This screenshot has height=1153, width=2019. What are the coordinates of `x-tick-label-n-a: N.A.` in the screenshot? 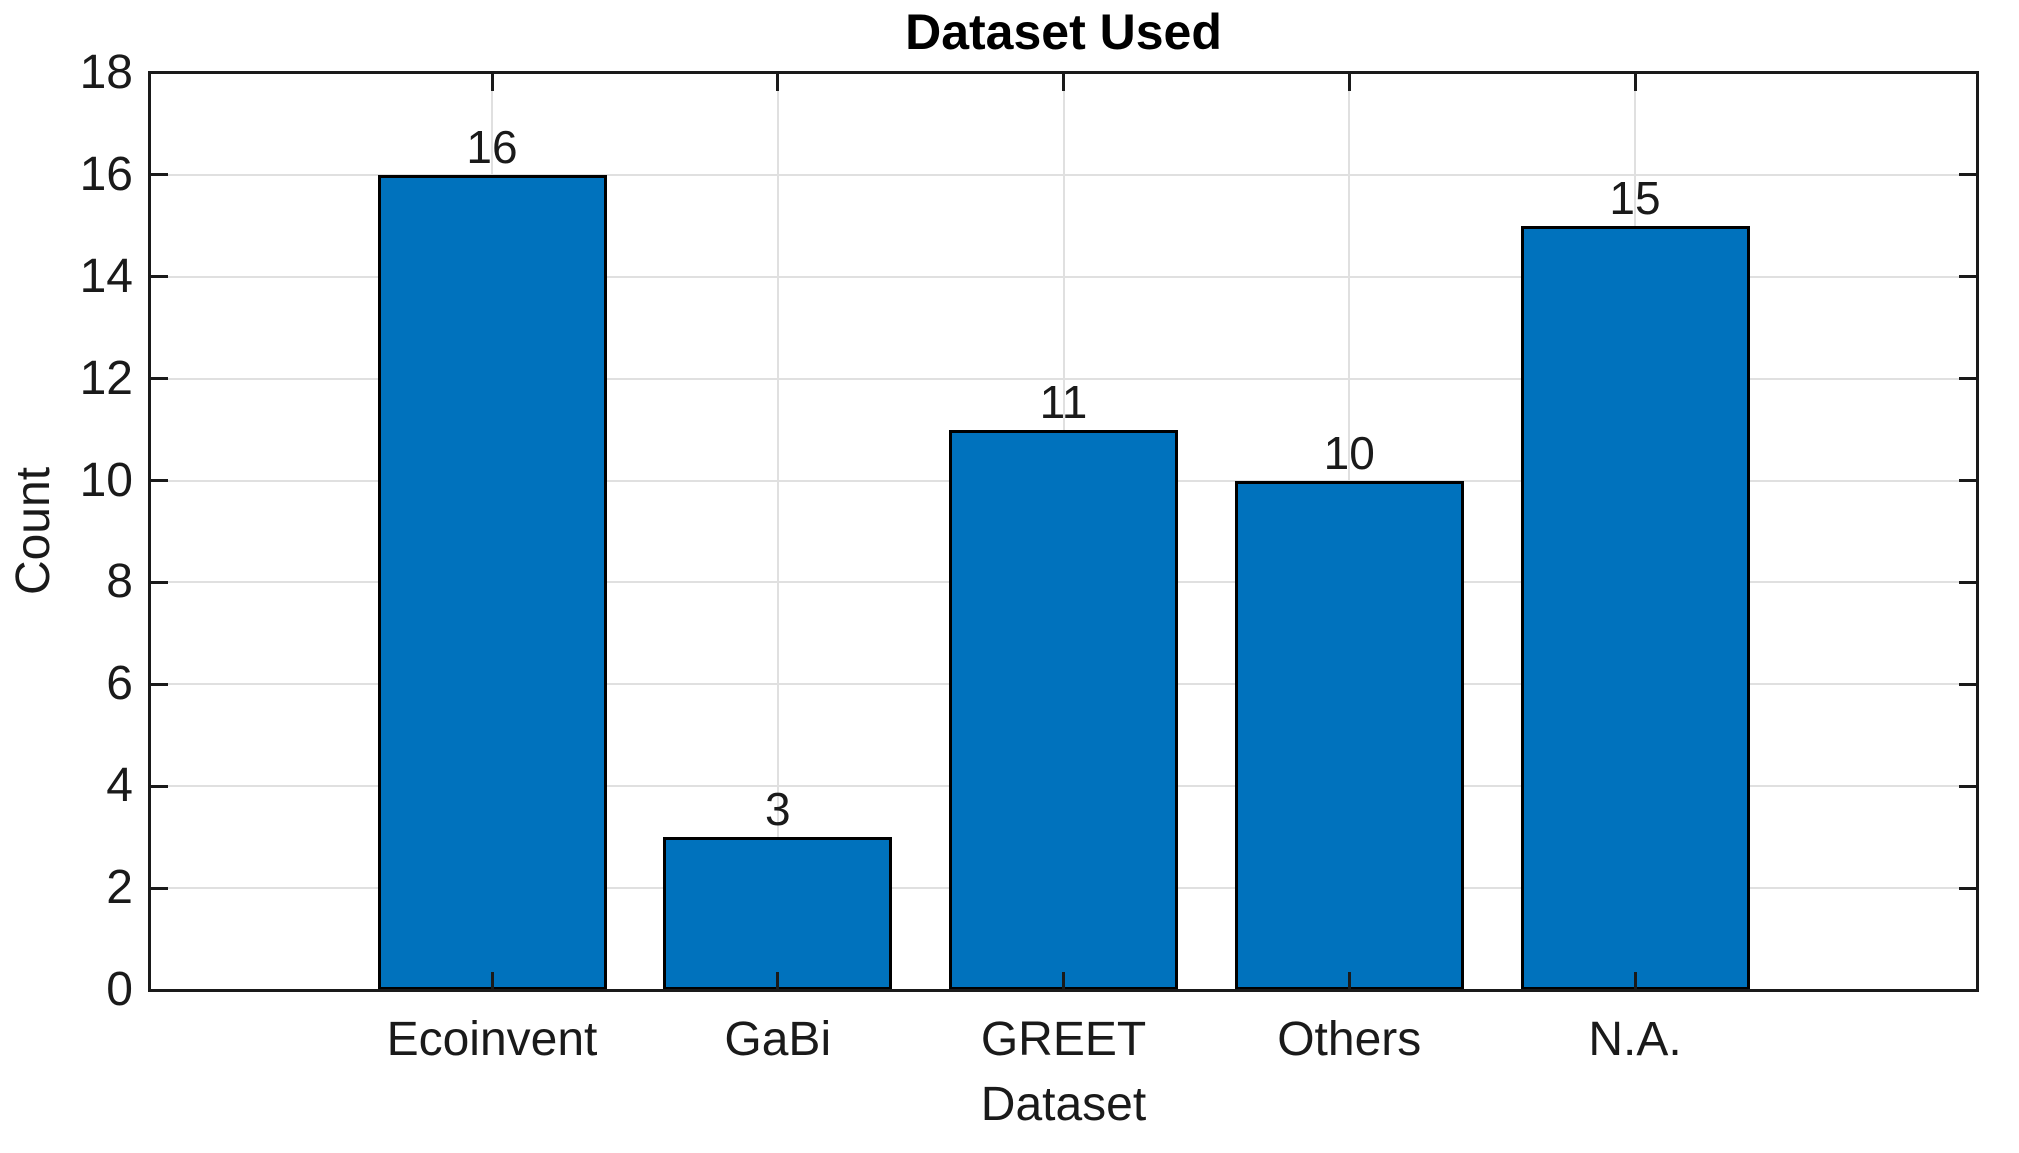 It's located at (1635, 1039).